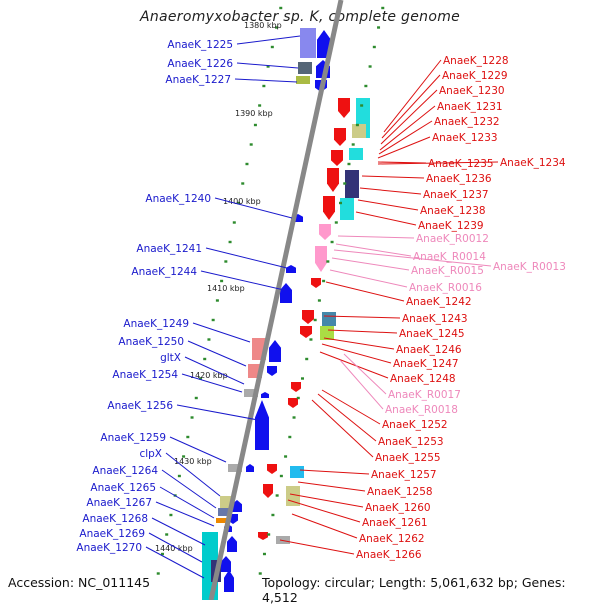 Image resolution: width=600 pixels, height=605 pixels. I want to click on gene-label: AnaeK_1267, so click(119, 503).